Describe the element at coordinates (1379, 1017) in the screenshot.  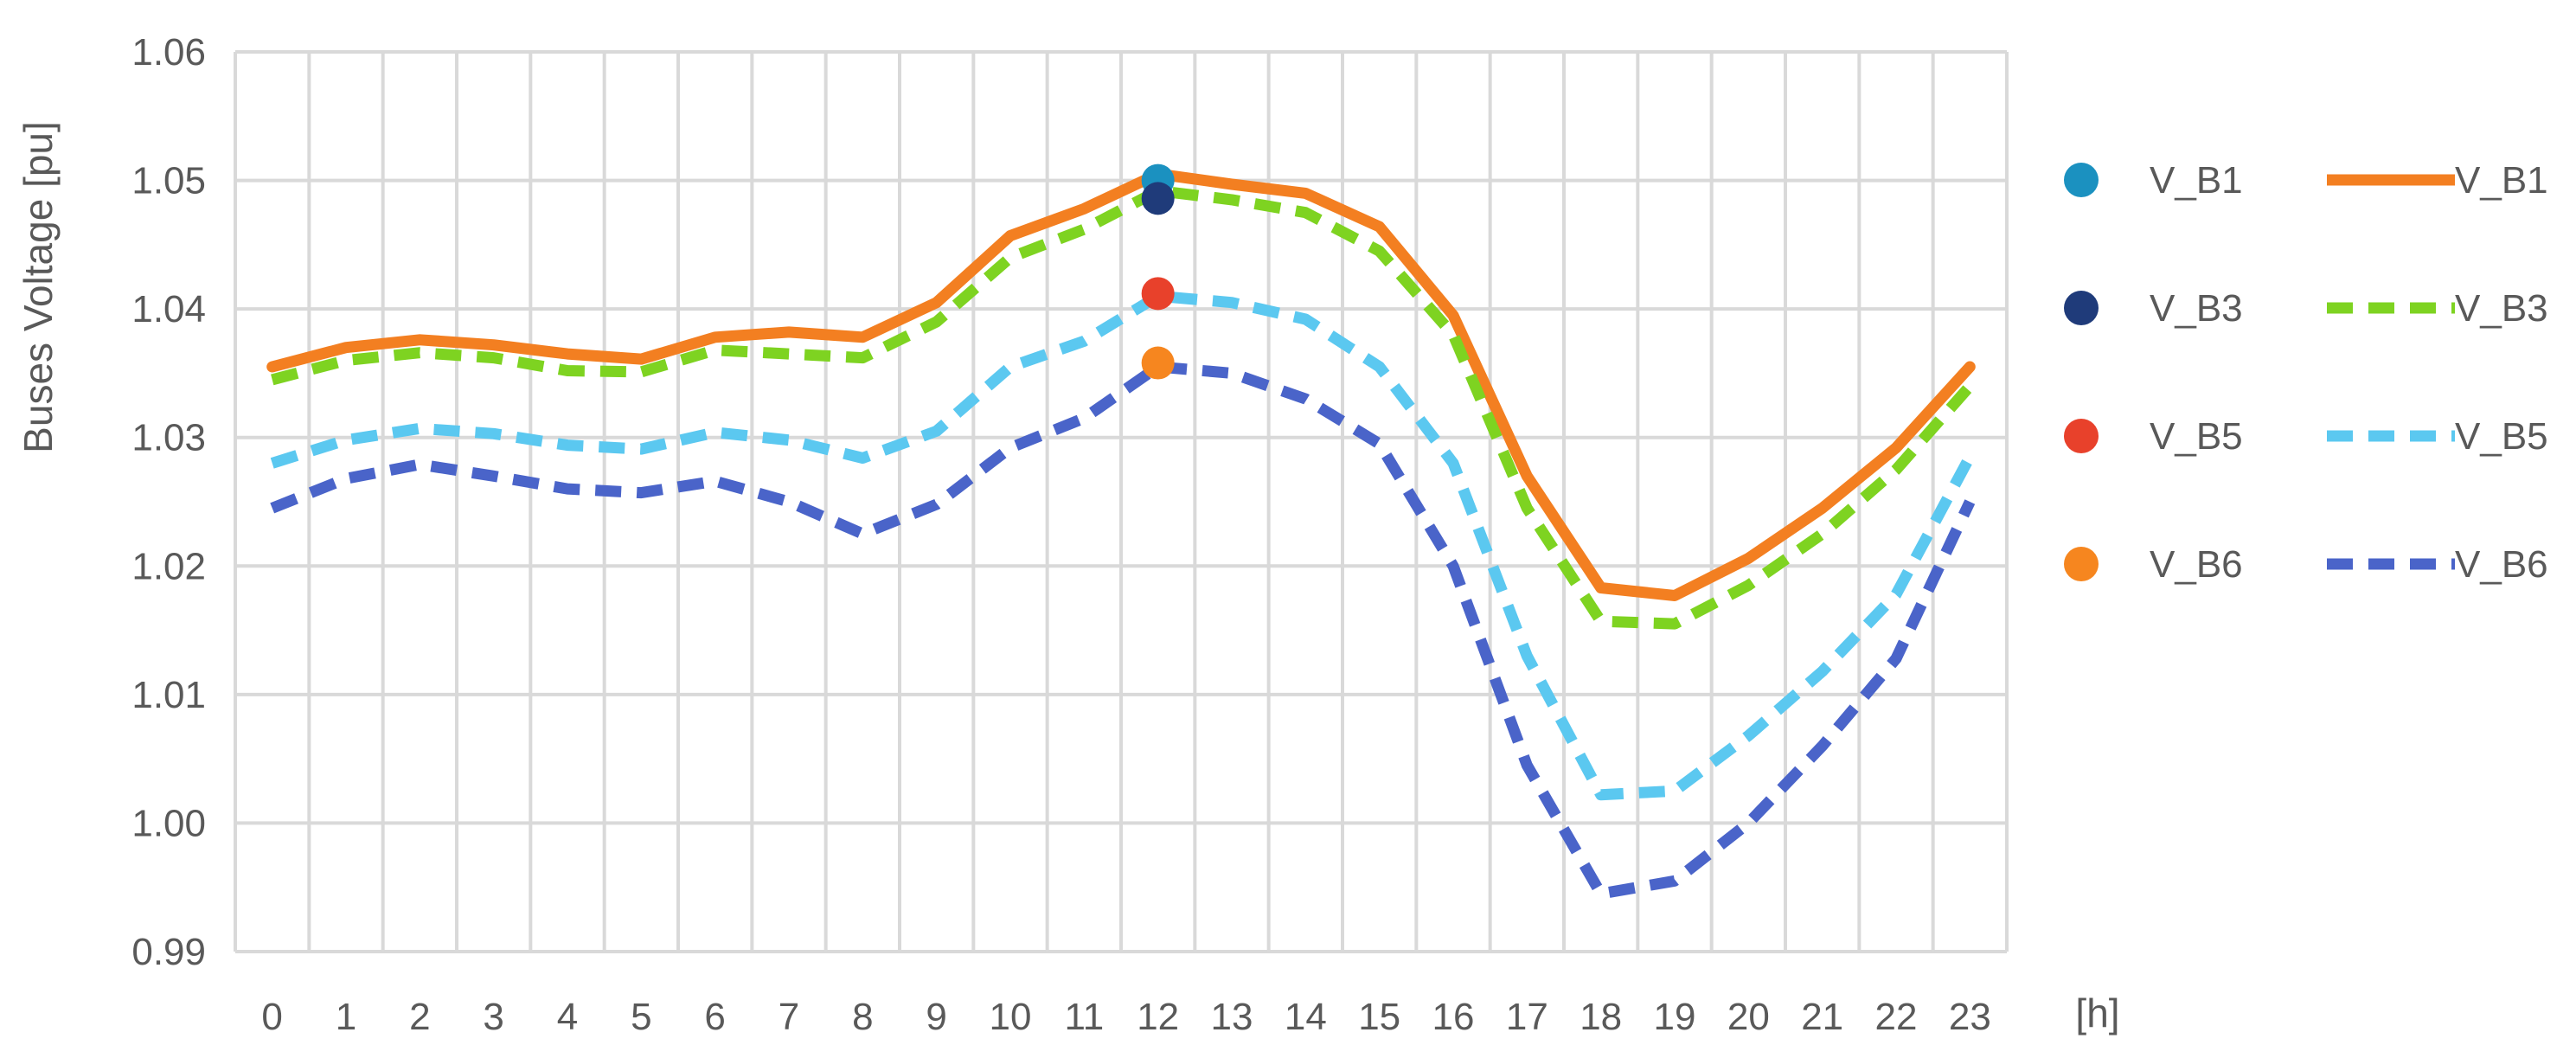
I see `x-tick-label: 15` at that location.